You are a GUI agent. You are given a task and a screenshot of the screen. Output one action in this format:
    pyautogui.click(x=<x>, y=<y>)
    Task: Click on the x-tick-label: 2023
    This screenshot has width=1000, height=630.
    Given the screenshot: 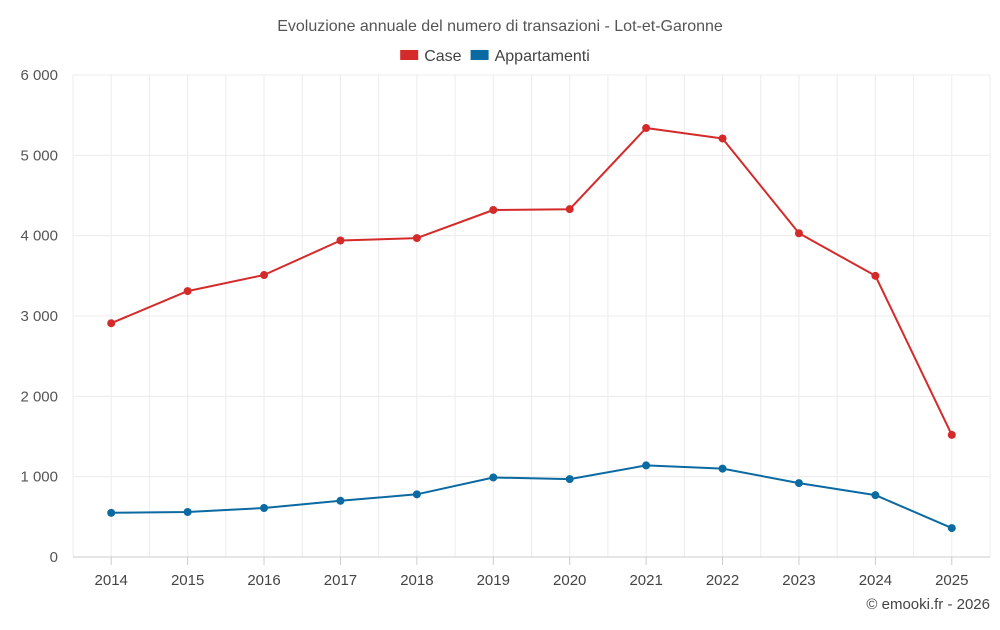 What is the action you would take?
    pyautogui.click(x=798, y=580)
    